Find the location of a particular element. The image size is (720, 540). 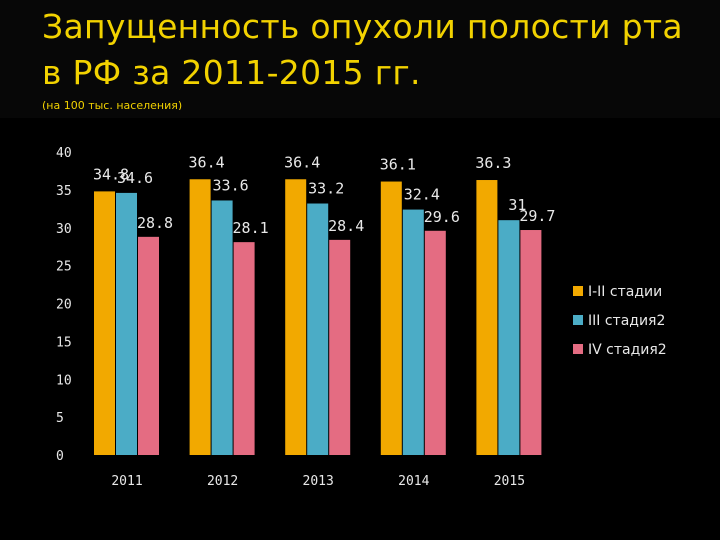

y-tick-label: 0 is located at coordinates (60, 456).